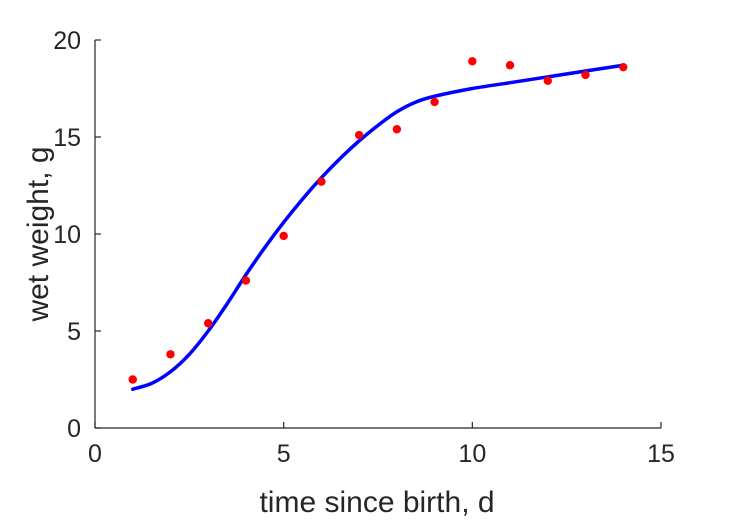  What do you see at coordinates (661, 454) in the screenshot?
I see `x-tick-label: 15` at bounding box center [661, 454].